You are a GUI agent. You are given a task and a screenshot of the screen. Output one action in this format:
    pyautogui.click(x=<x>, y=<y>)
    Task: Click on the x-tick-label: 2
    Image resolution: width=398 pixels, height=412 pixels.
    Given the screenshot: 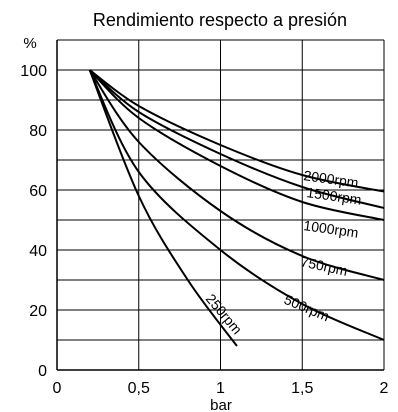 What is the action you would take?
    pyautogui.click(x=384, y=388)
    